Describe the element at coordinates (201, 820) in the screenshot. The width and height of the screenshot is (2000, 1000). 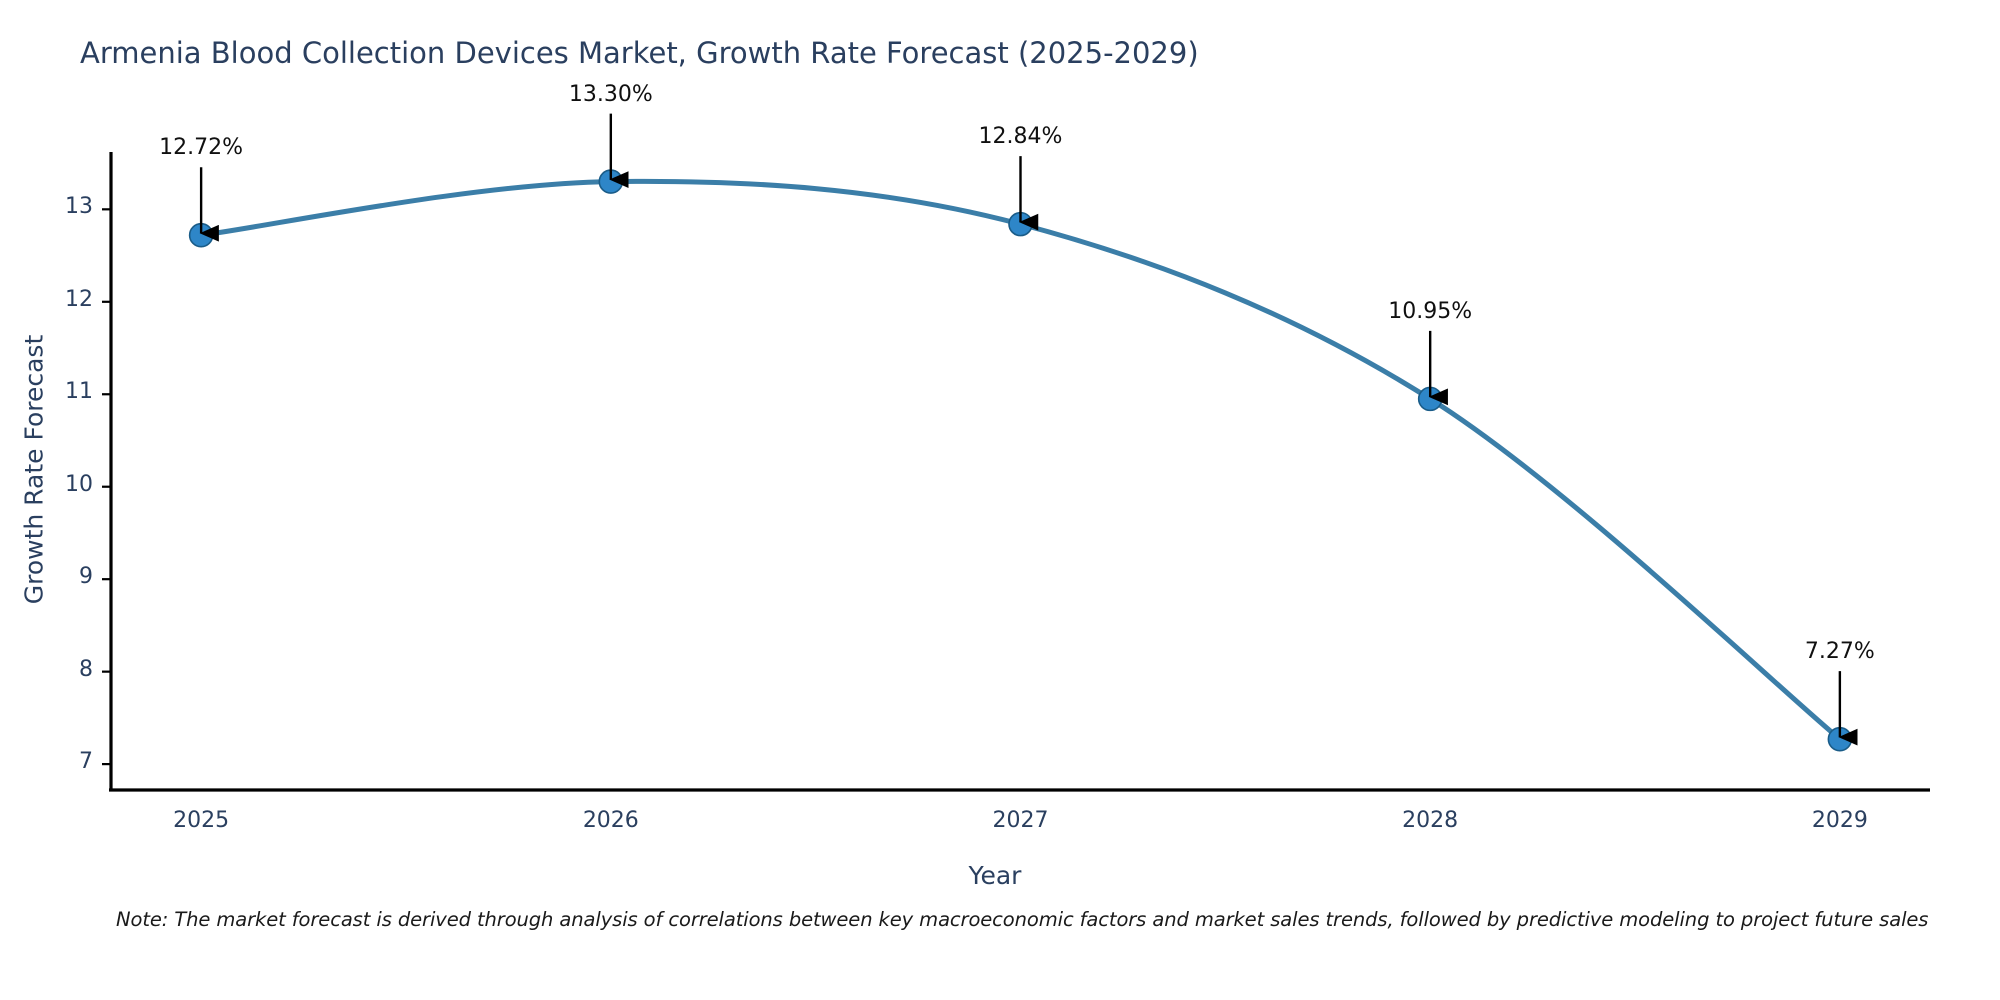
I see `x-axis-tick-label: 2025` at that location.